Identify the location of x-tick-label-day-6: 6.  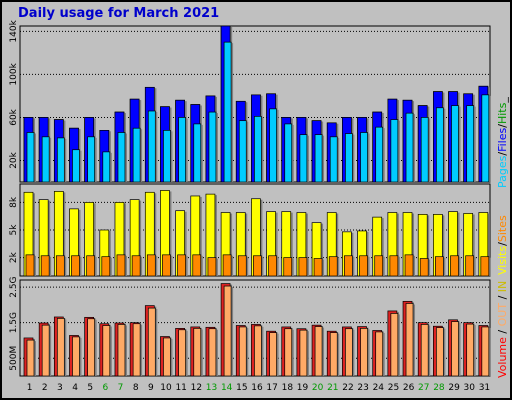
(106, 388).